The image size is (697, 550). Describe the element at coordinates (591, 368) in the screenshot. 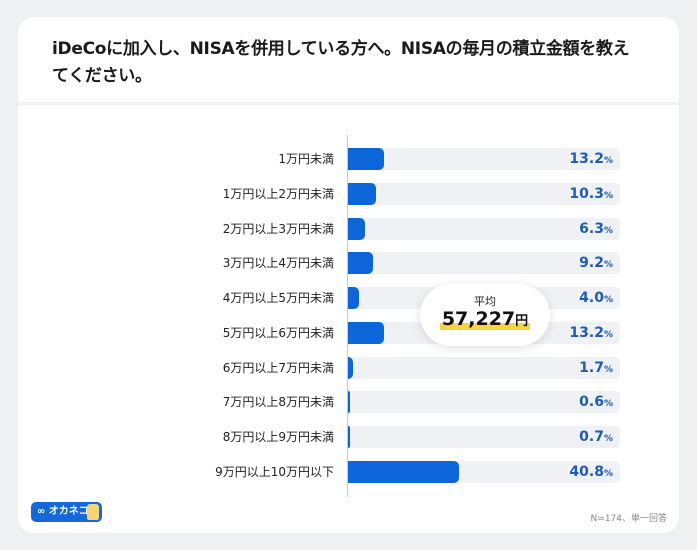

I see `value-number: 1.7` at that location.